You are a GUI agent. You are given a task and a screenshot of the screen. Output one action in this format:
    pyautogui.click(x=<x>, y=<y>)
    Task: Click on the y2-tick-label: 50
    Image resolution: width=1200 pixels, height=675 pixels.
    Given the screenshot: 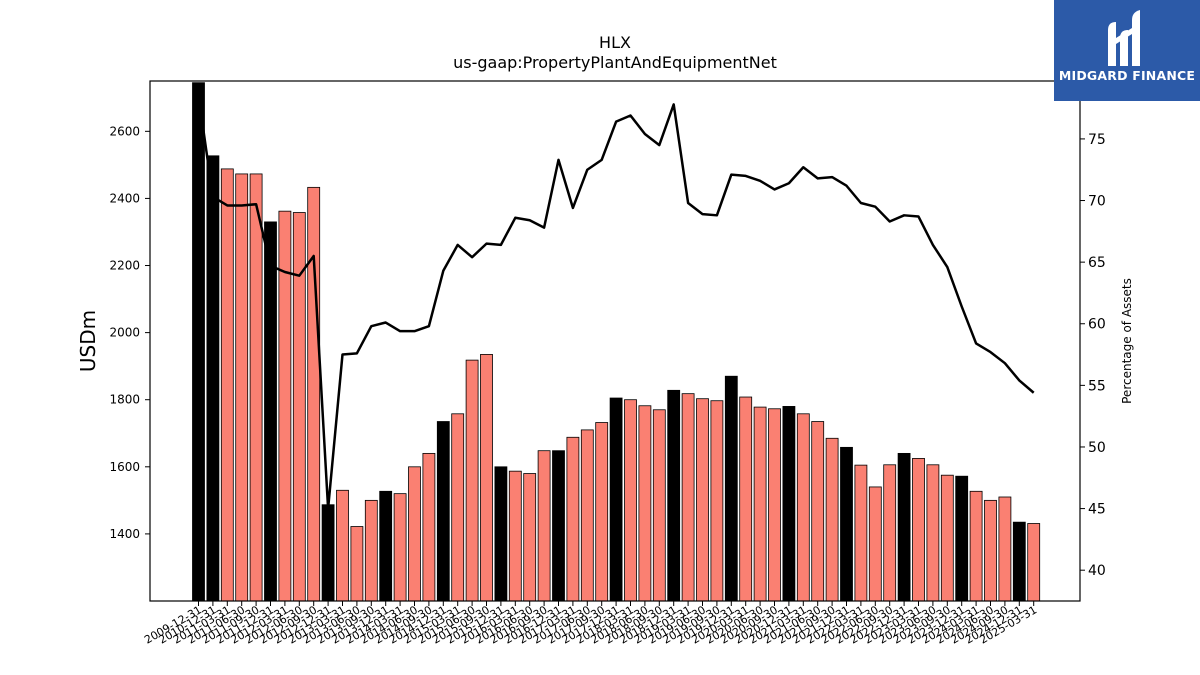 What is the action you would take?
    pyautogui.click(x=1097, y=448)
    